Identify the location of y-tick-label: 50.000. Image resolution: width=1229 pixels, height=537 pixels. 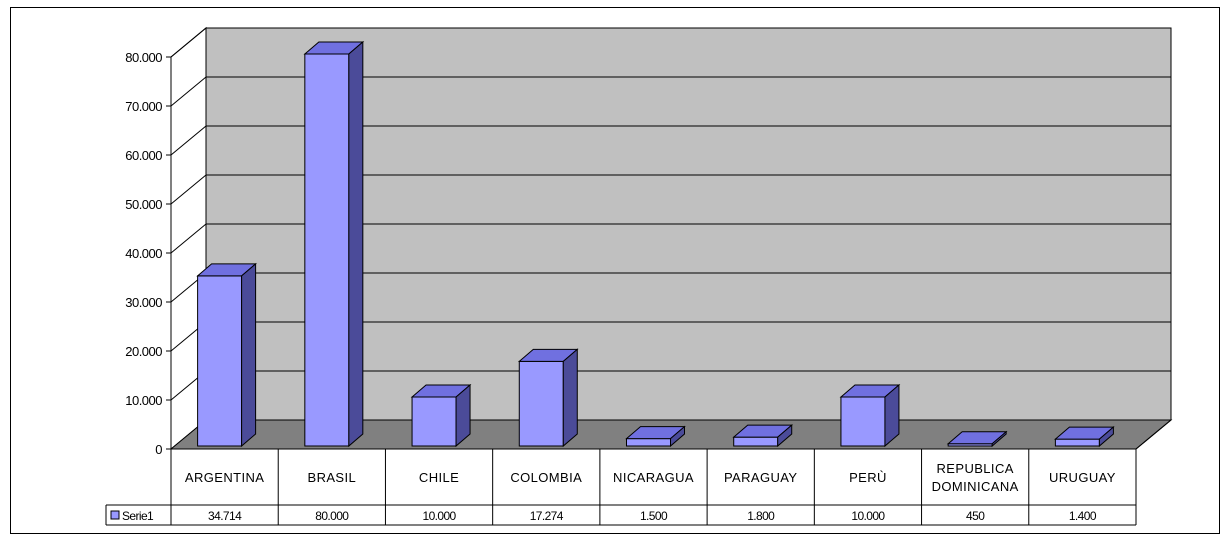
(143, 204).